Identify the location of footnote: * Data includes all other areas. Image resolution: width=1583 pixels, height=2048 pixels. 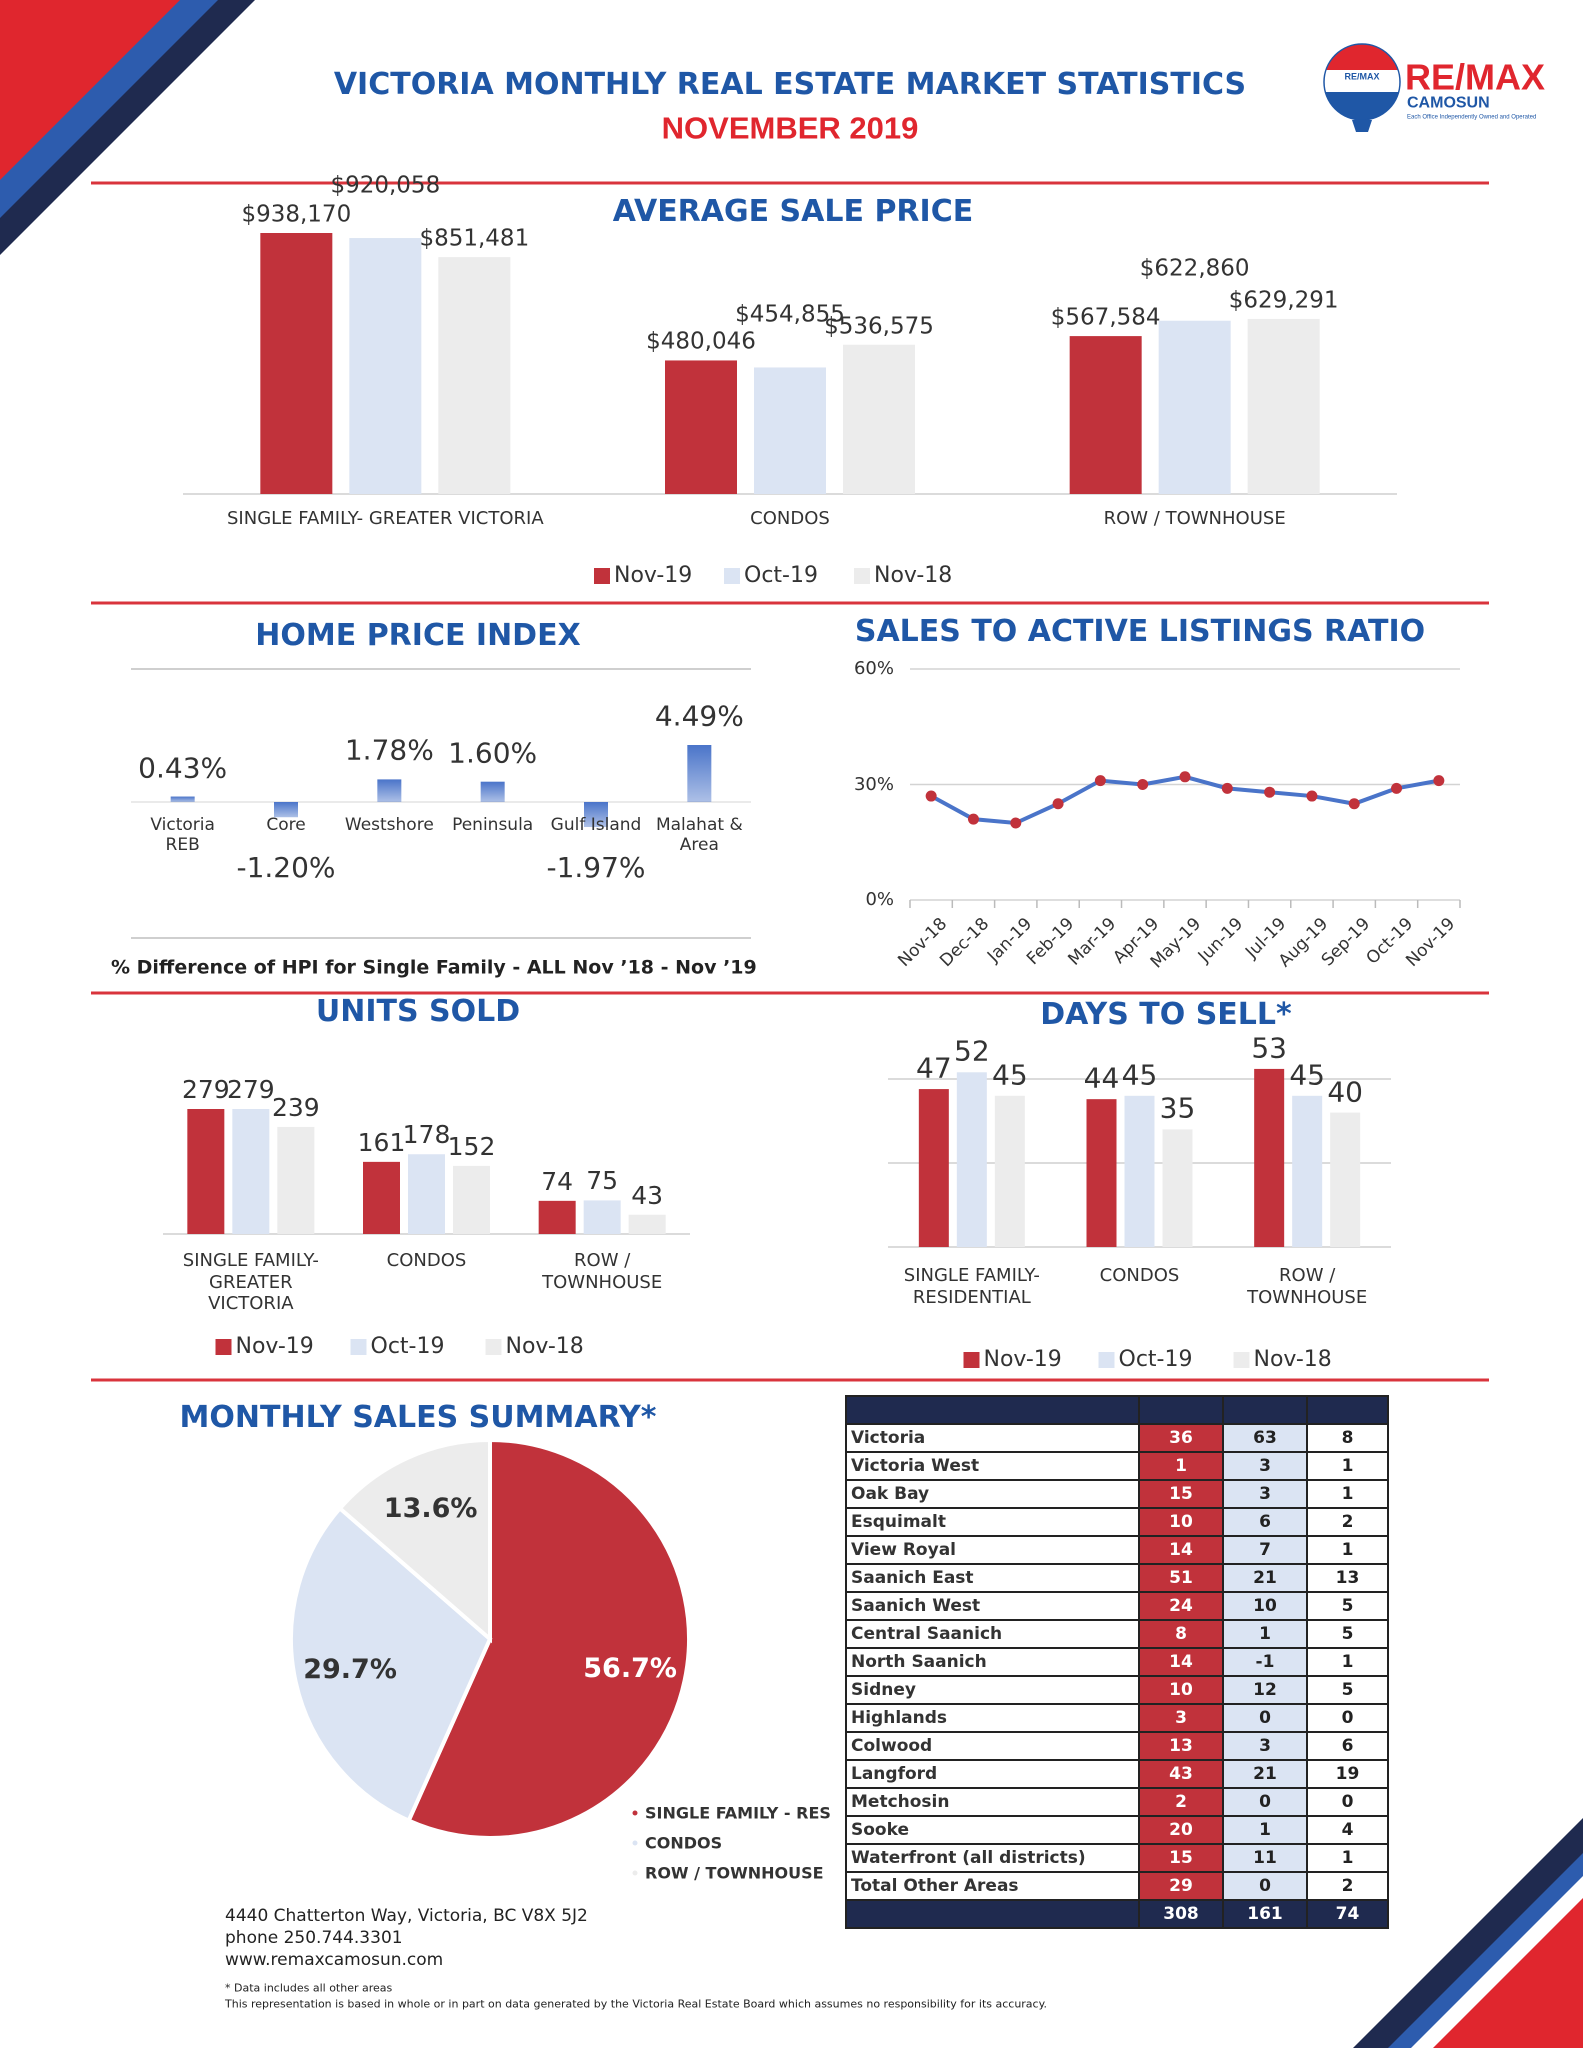
(309, 1988).